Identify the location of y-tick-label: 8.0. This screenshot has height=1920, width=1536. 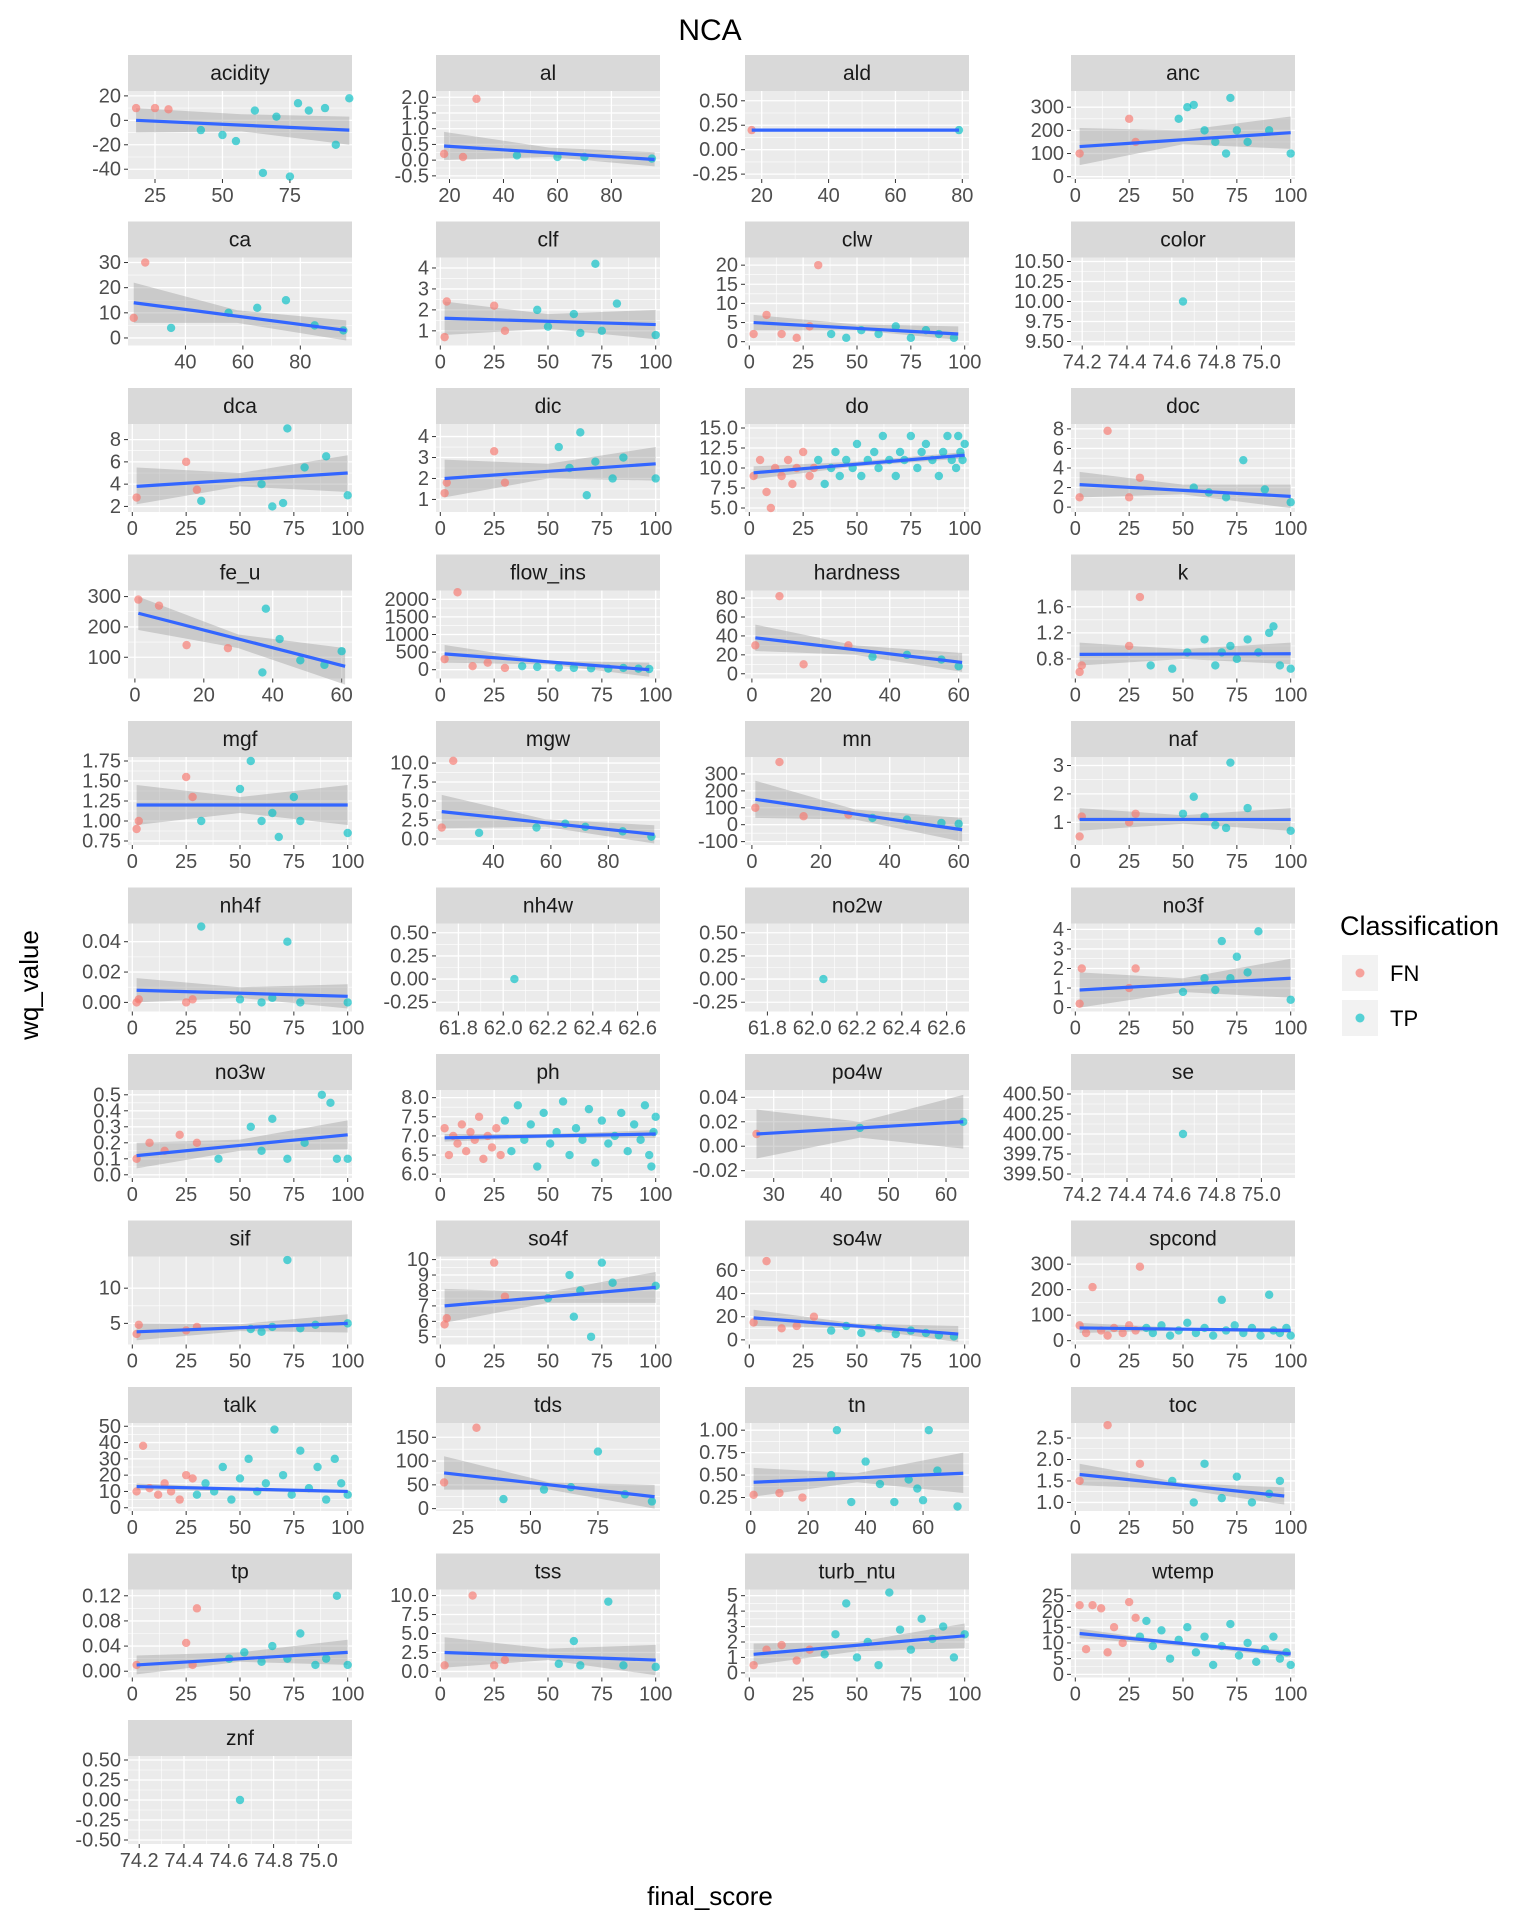
(415, 1098).